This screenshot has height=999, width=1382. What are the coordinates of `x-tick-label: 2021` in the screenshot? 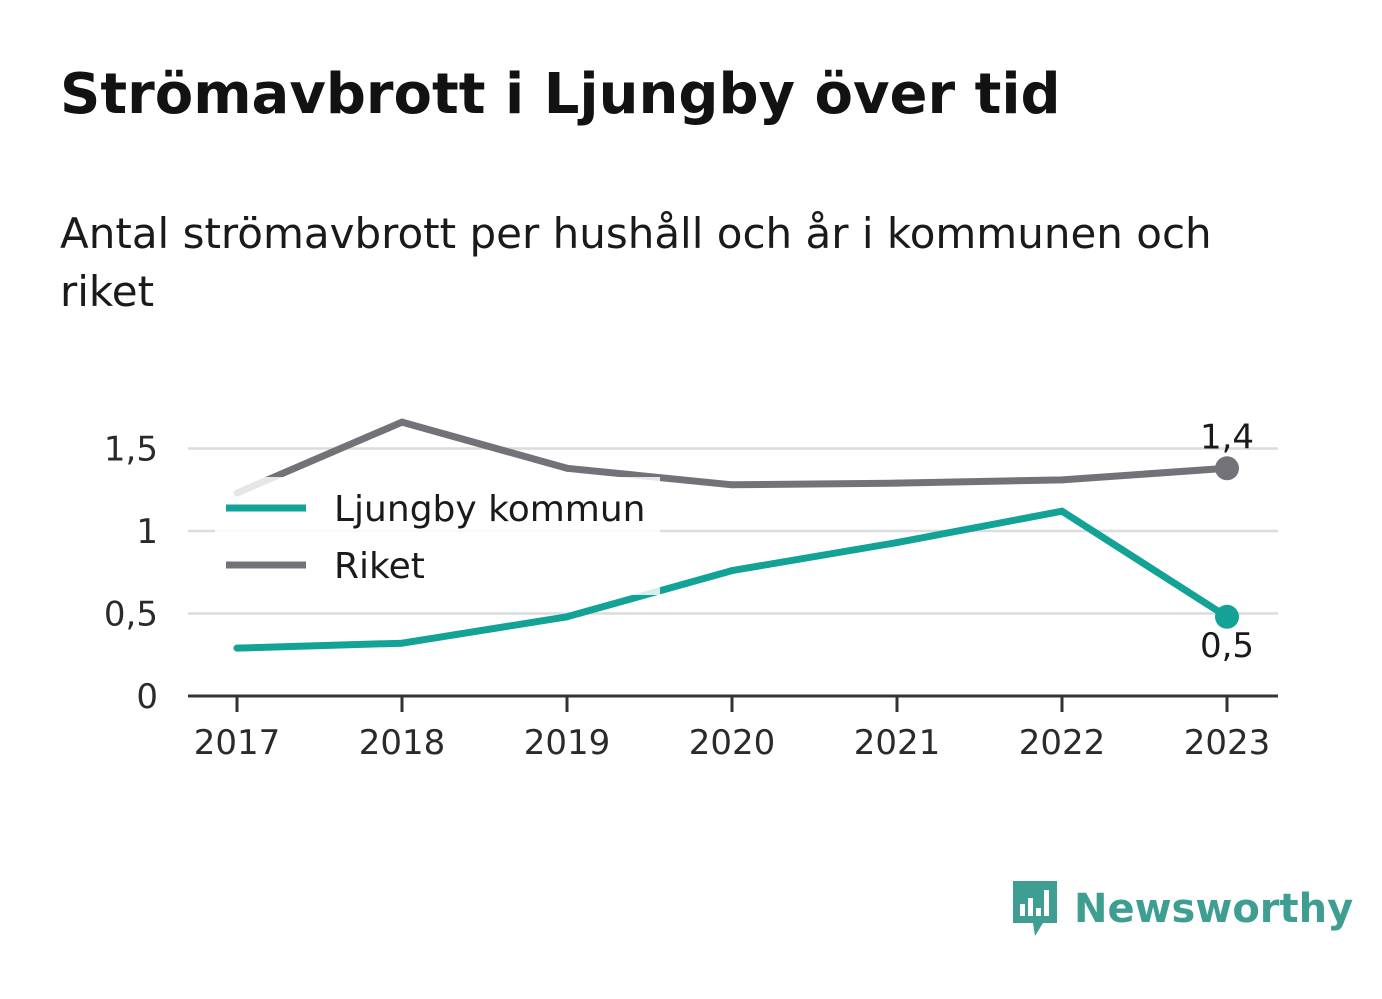 It's located at (897, 743).